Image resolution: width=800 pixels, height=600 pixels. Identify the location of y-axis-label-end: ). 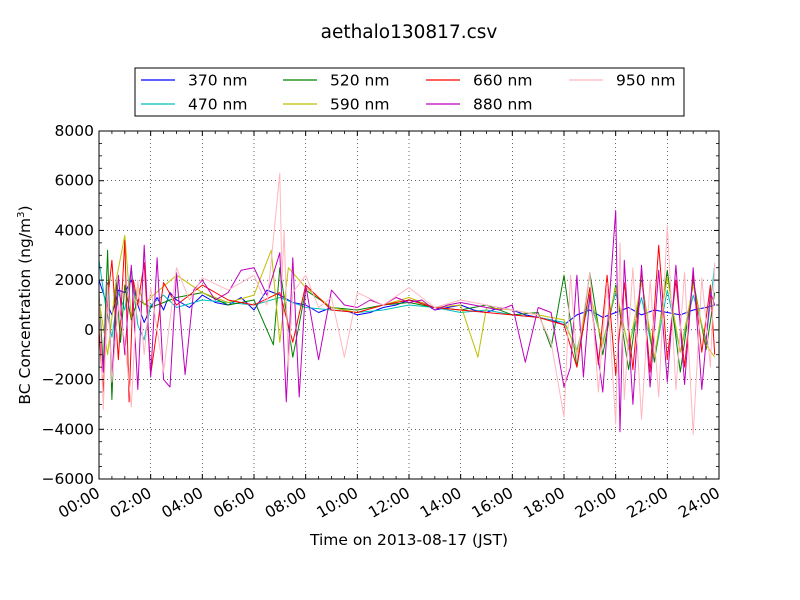
(25, 208).